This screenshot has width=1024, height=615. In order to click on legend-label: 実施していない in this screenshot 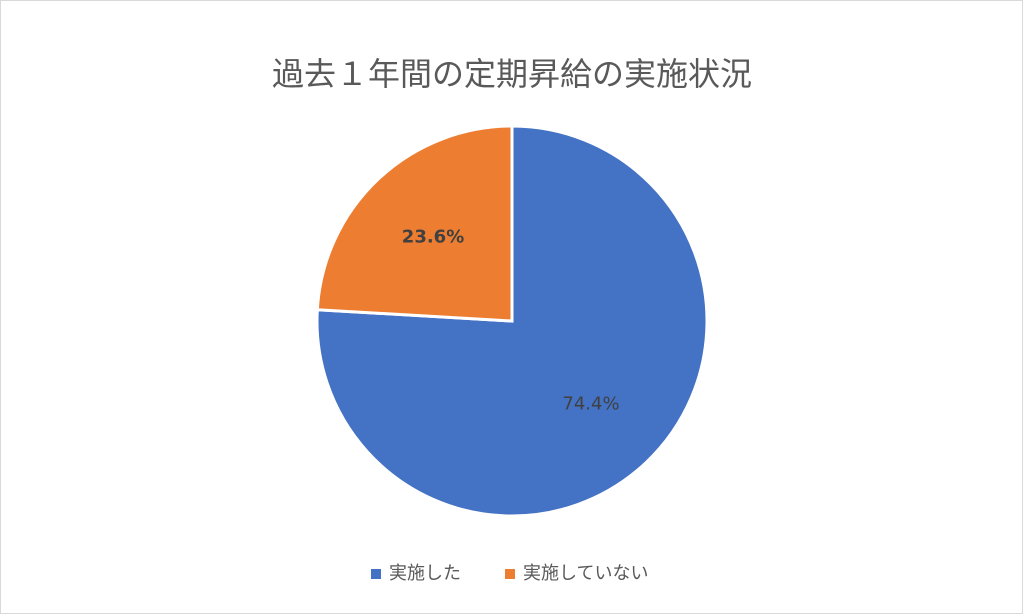, I will do `click(585, 573)`.